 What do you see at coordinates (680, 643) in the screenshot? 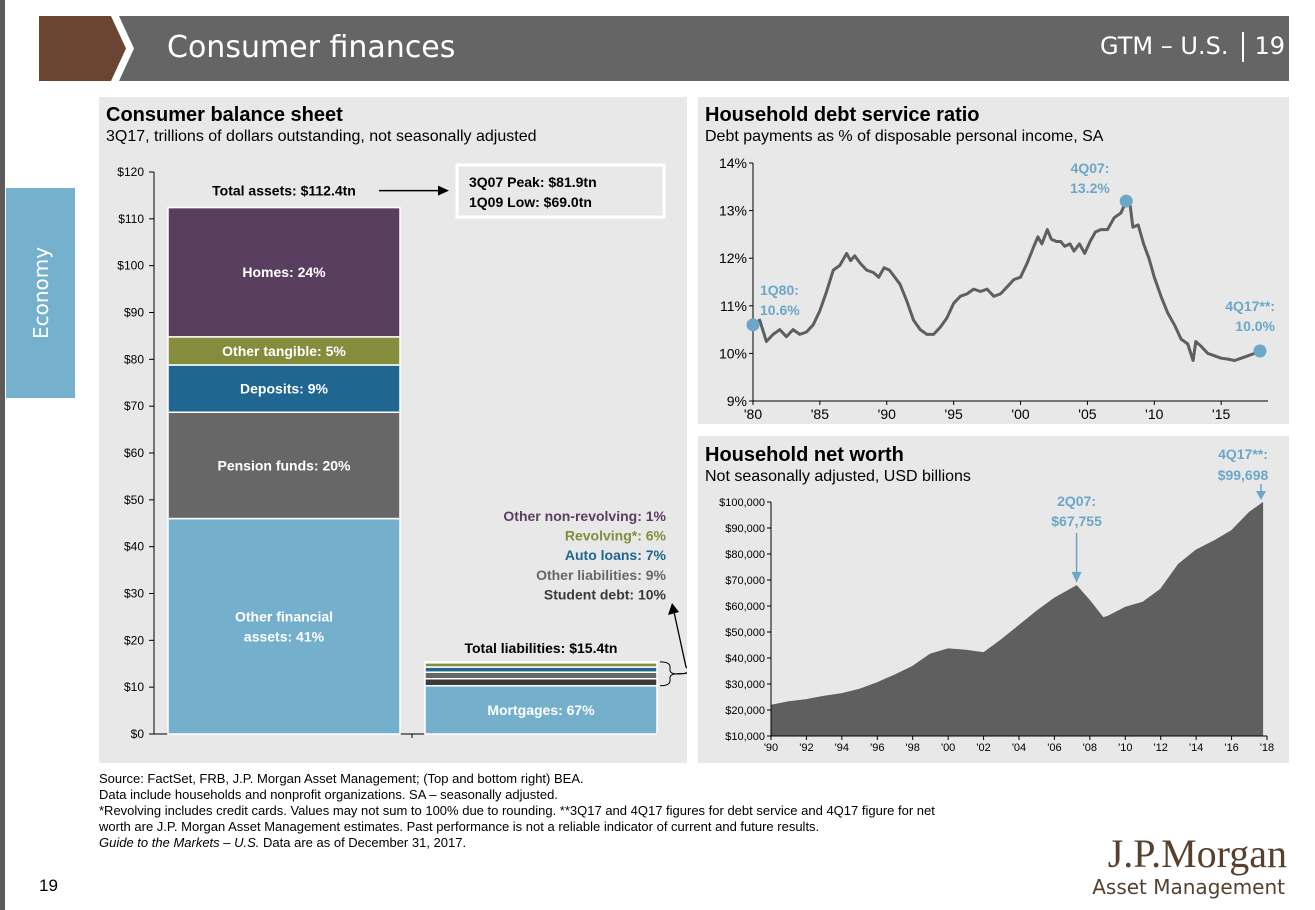
I see `liabilities-curved-arrow` at bounding box center [680, 643].